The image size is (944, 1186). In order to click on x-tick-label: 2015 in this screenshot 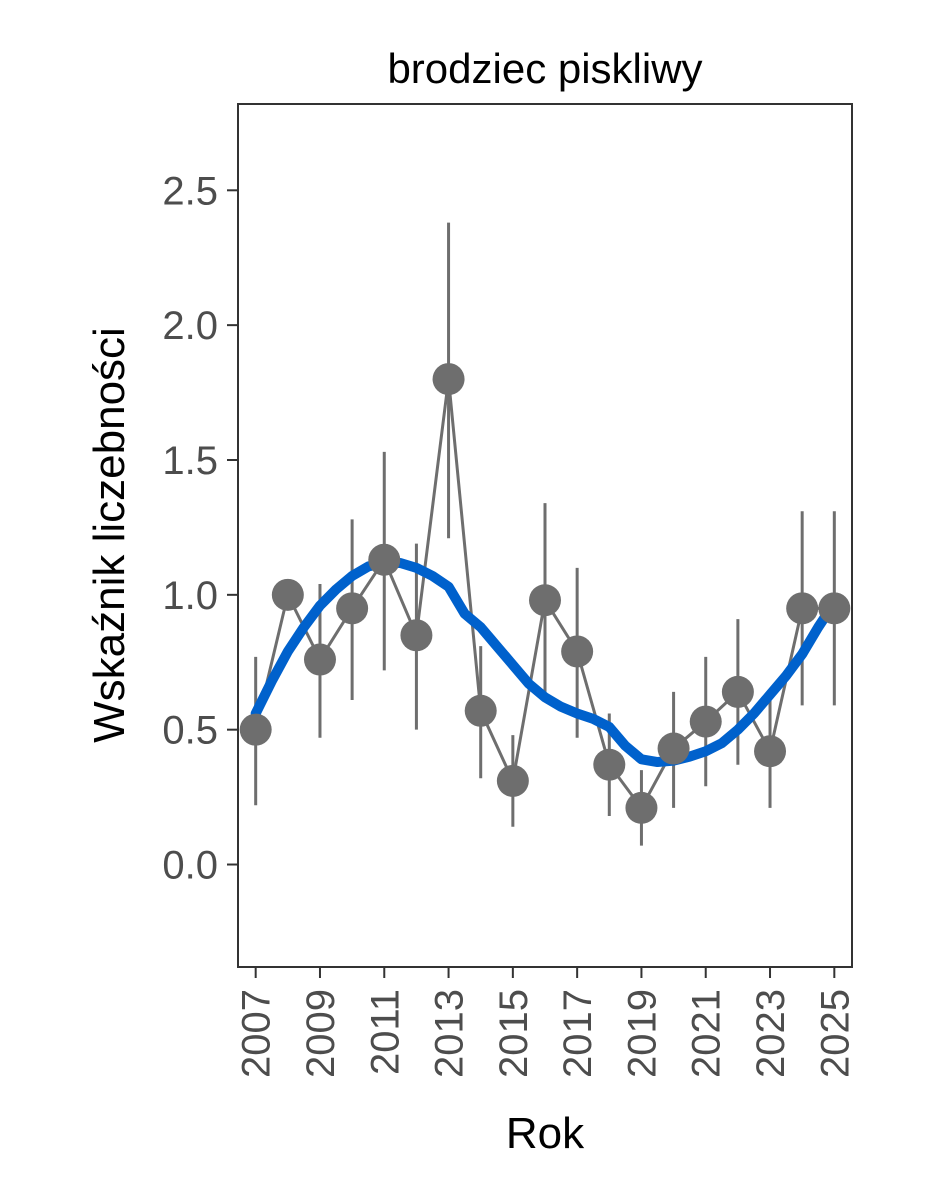, I will do `click(514, 1033)`.